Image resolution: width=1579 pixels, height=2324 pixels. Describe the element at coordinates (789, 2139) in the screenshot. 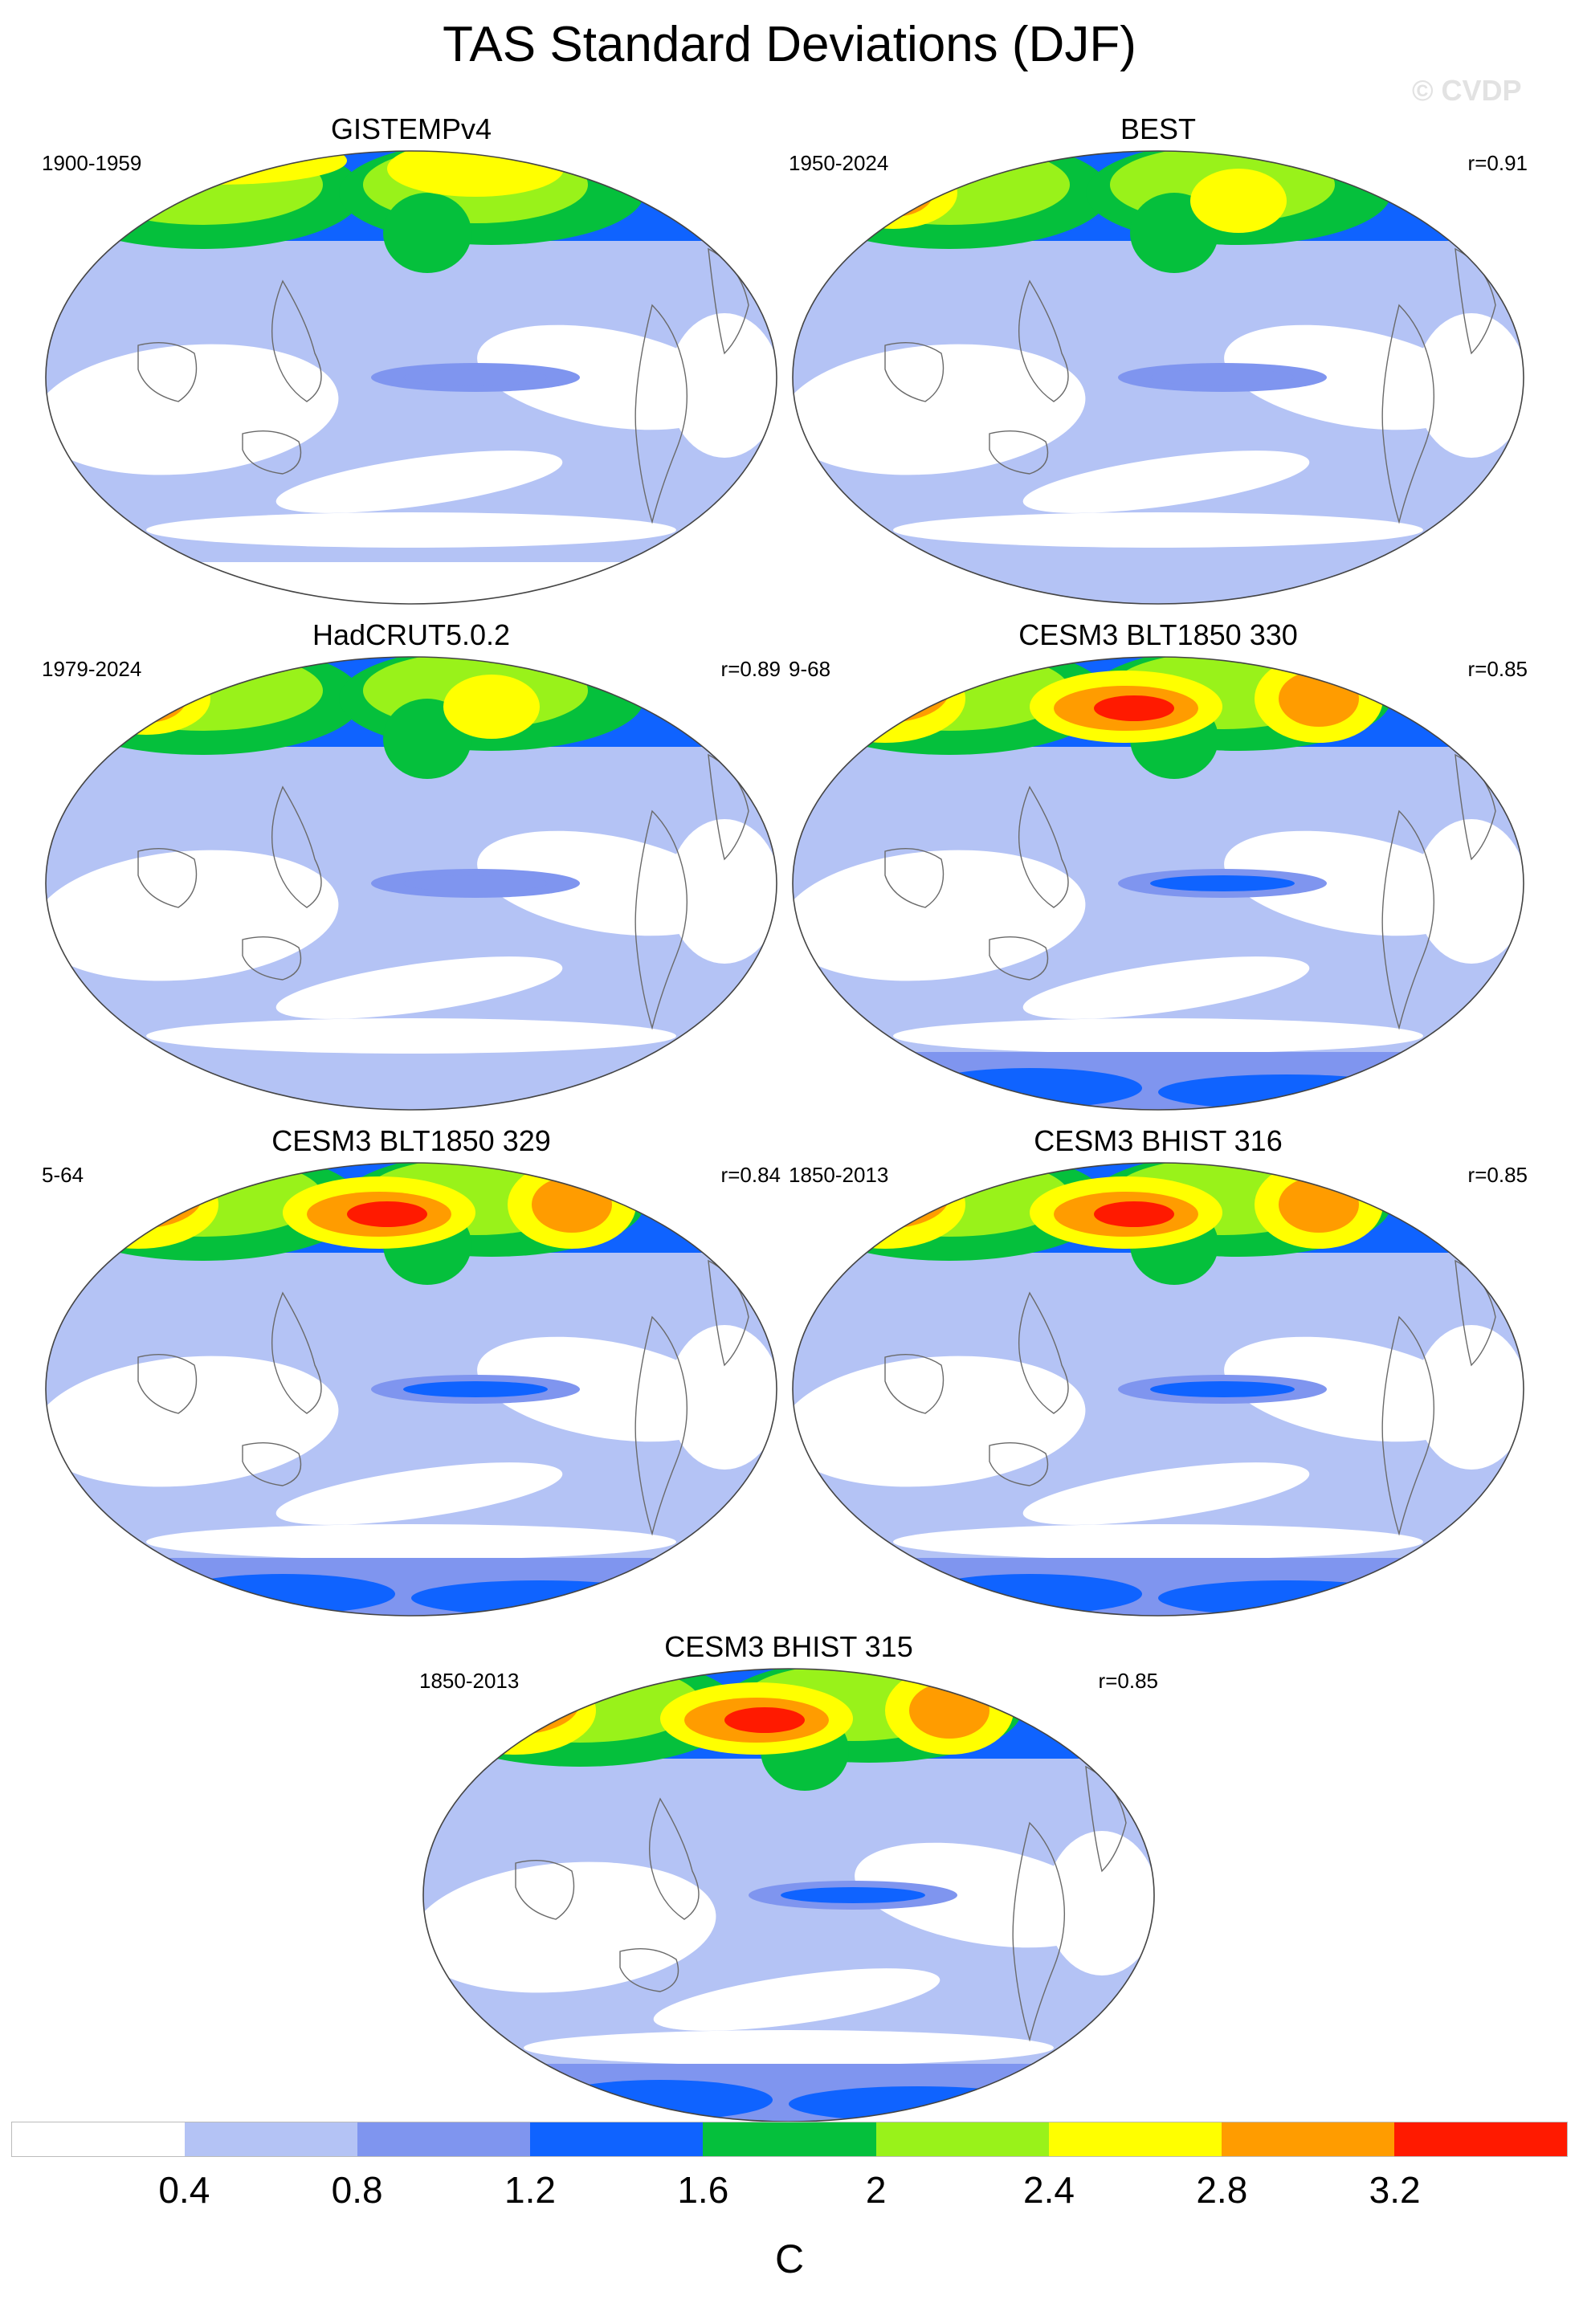

I see `colorbar` at that location.